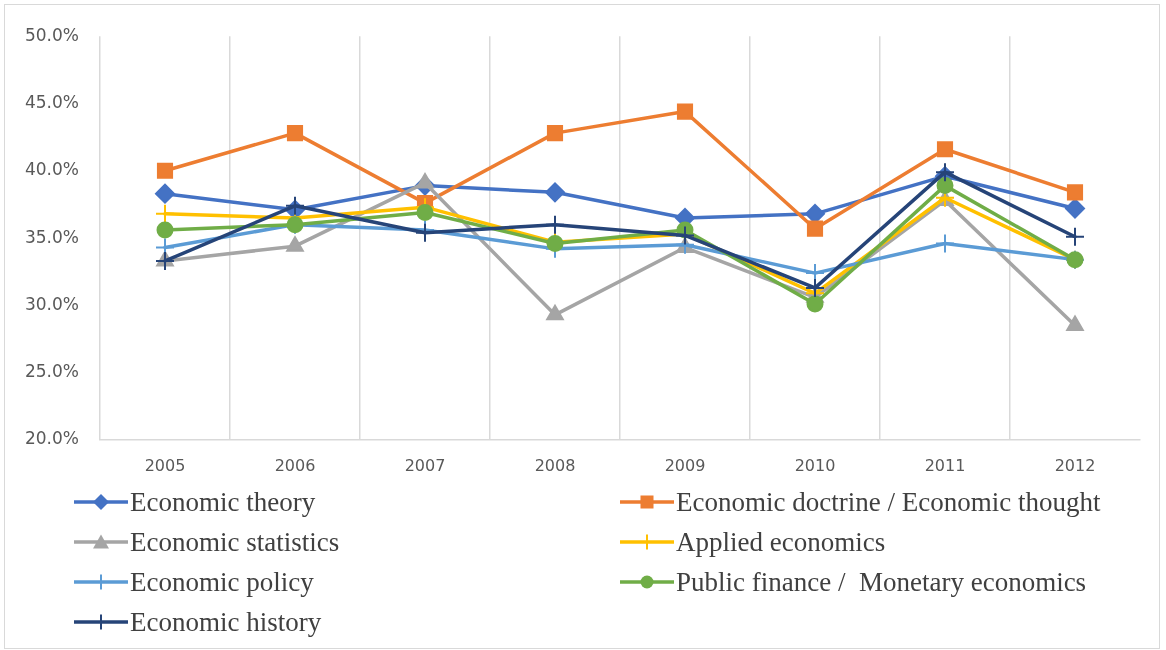  What do you see at coordinates (685, 465) in the screenshot?
I see `x-tick-label: 2009` at bounding box center [685, 465].